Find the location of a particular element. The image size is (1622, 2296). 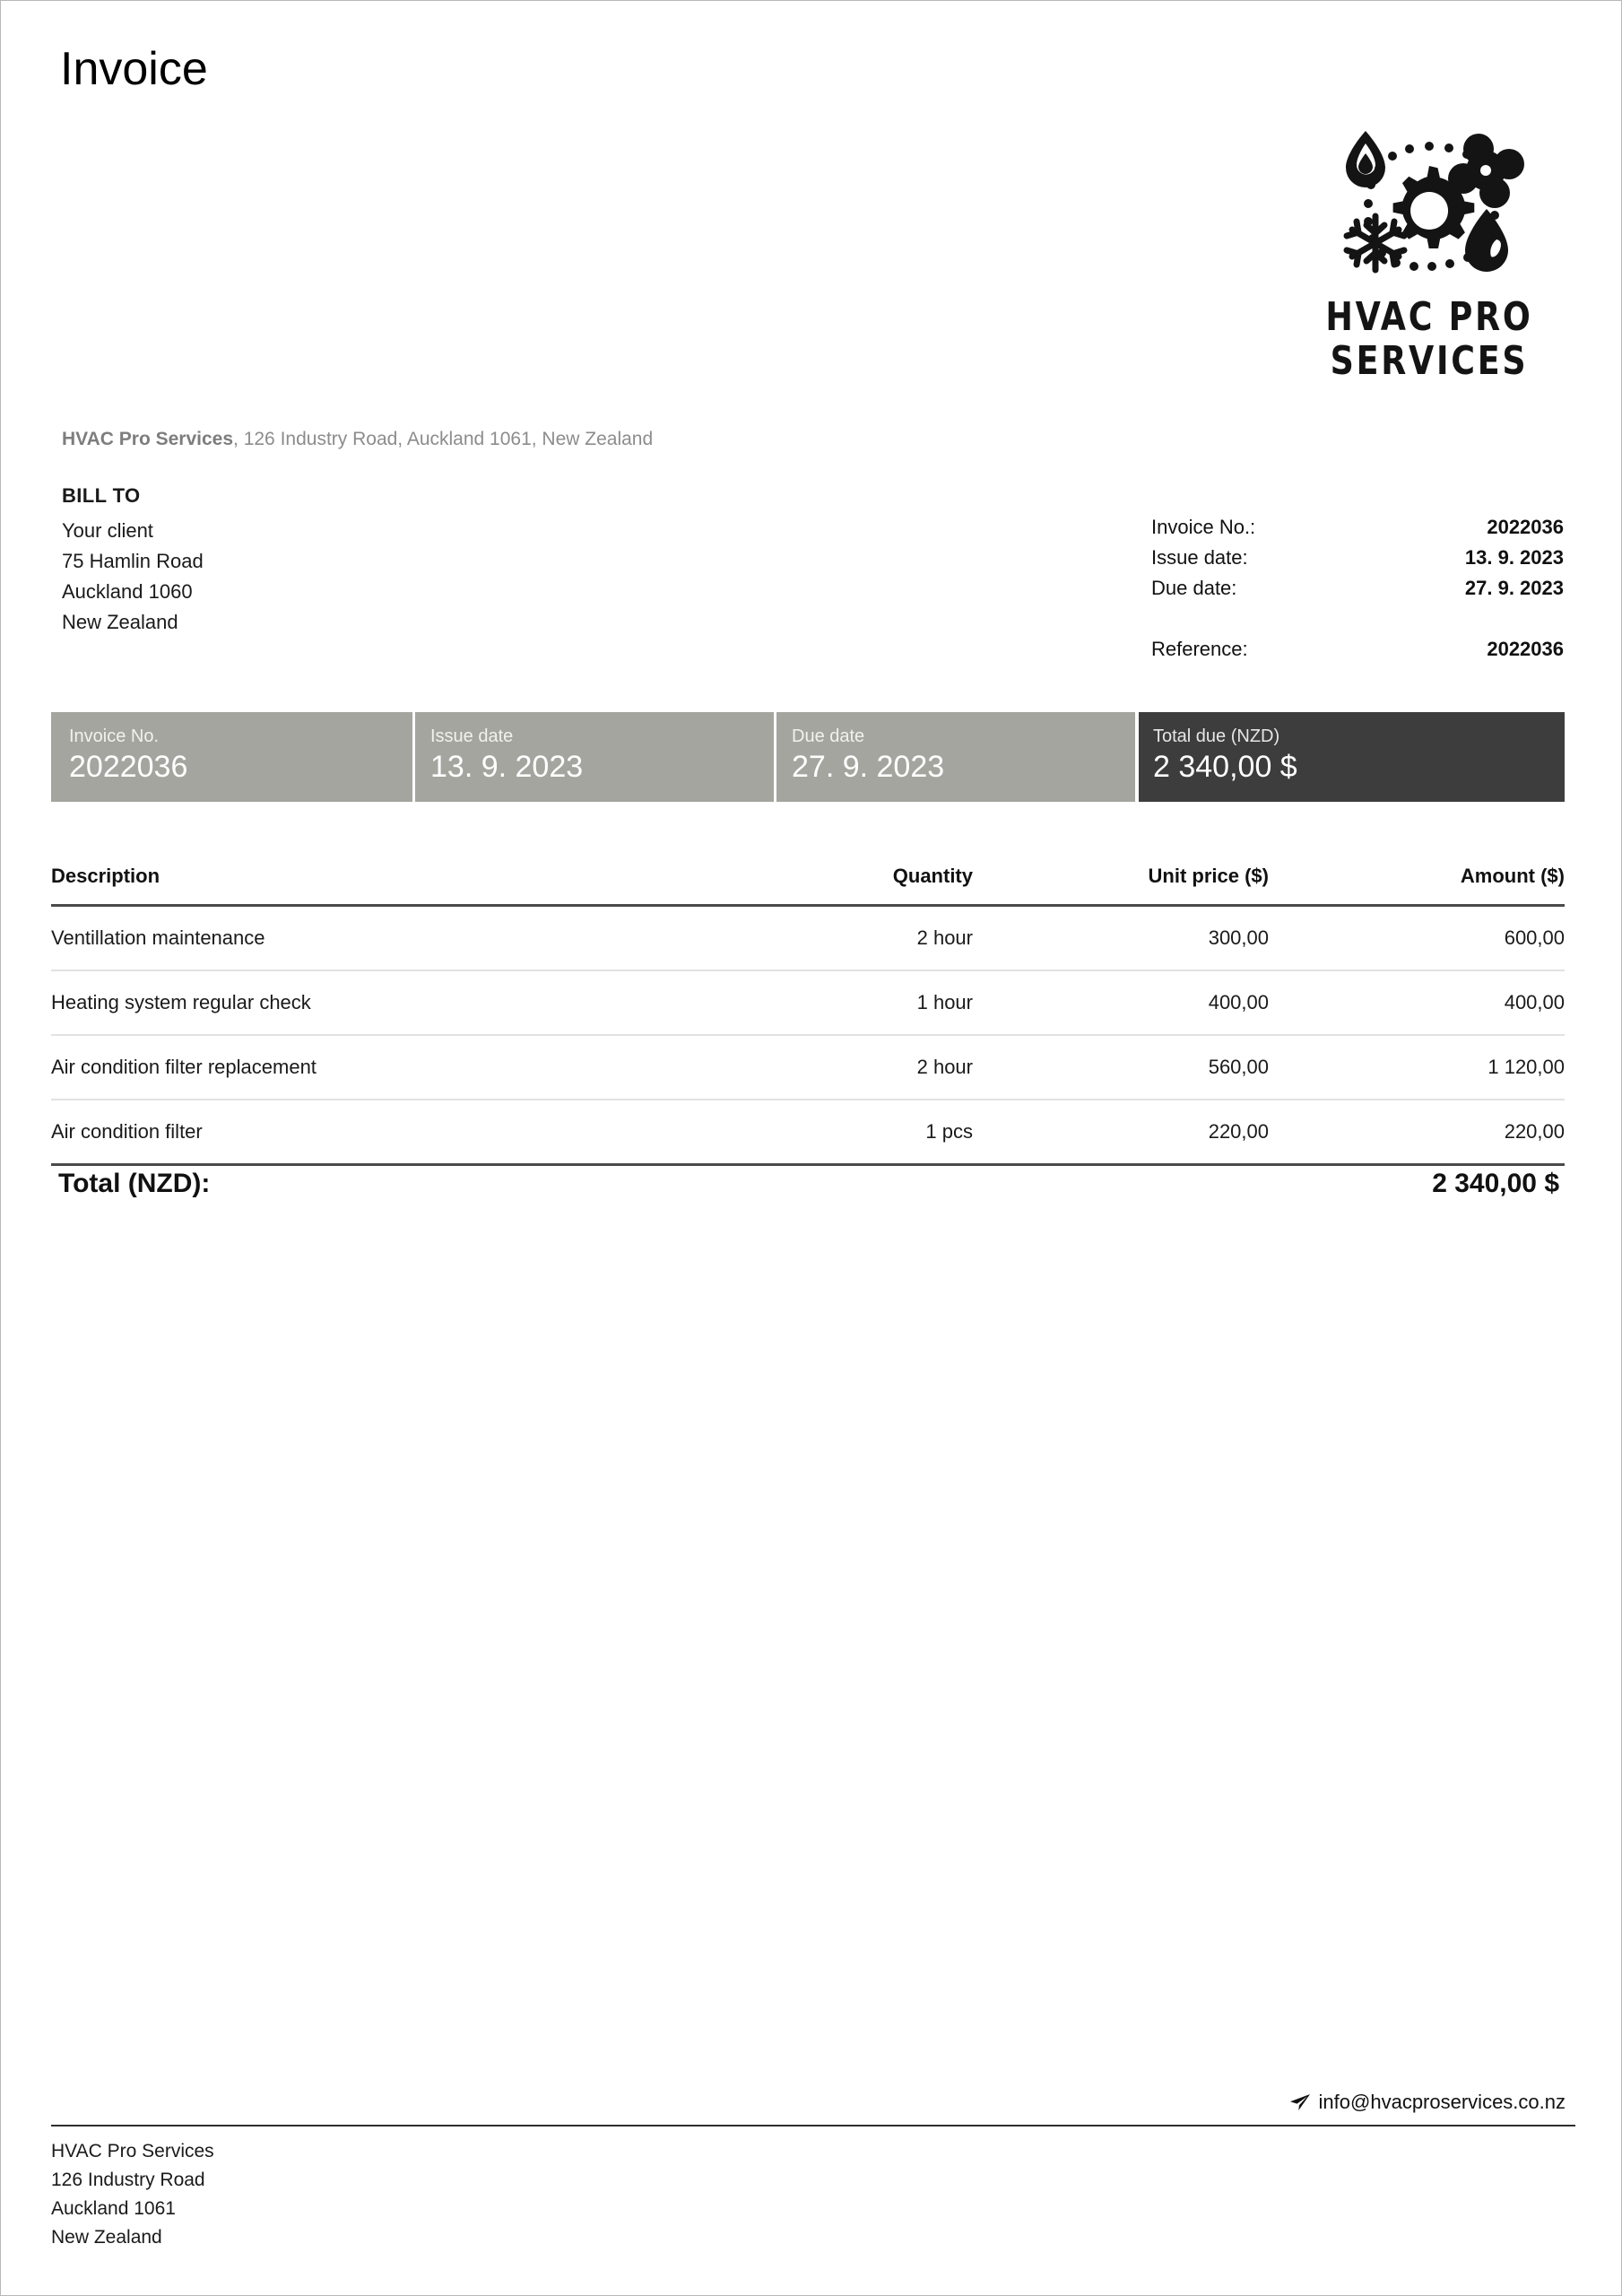

band-value-issue-date: 13. 9. 2023 is located at coordinates (507, 767).